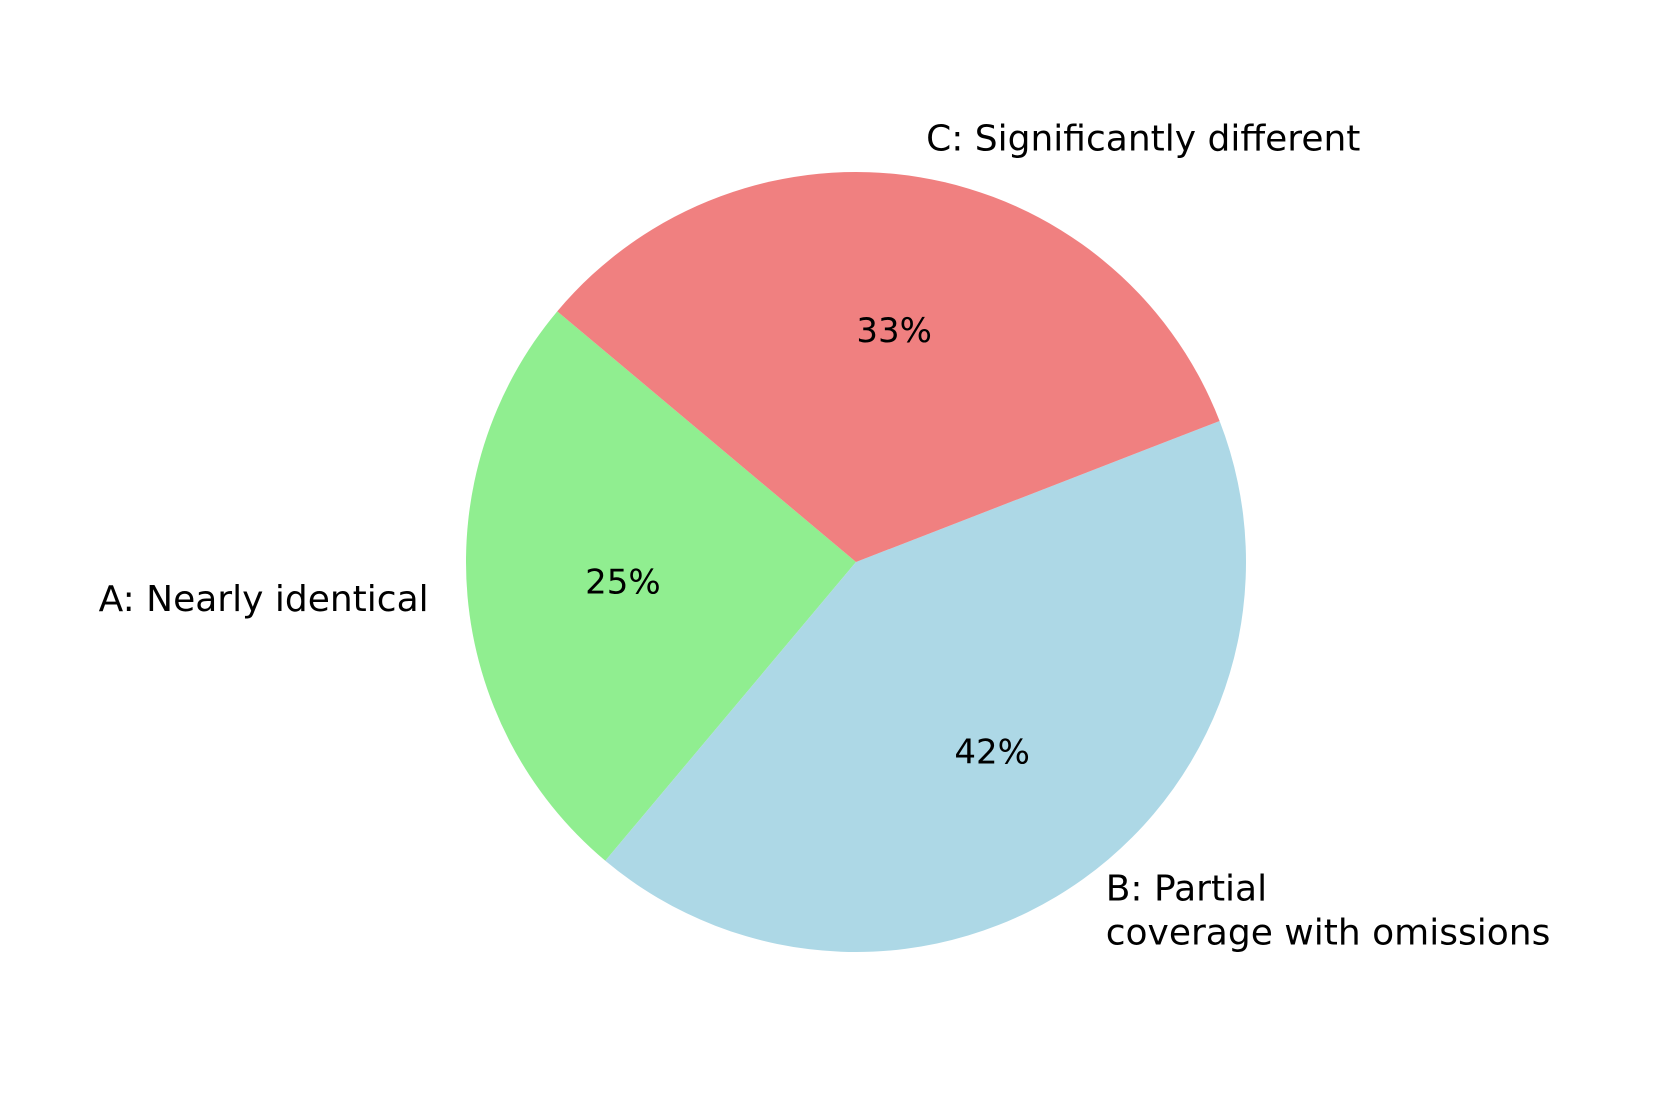  Describe the element at coordinates (623, 582) in the screenshot. I see `percent-label-a: 25%` at that location.